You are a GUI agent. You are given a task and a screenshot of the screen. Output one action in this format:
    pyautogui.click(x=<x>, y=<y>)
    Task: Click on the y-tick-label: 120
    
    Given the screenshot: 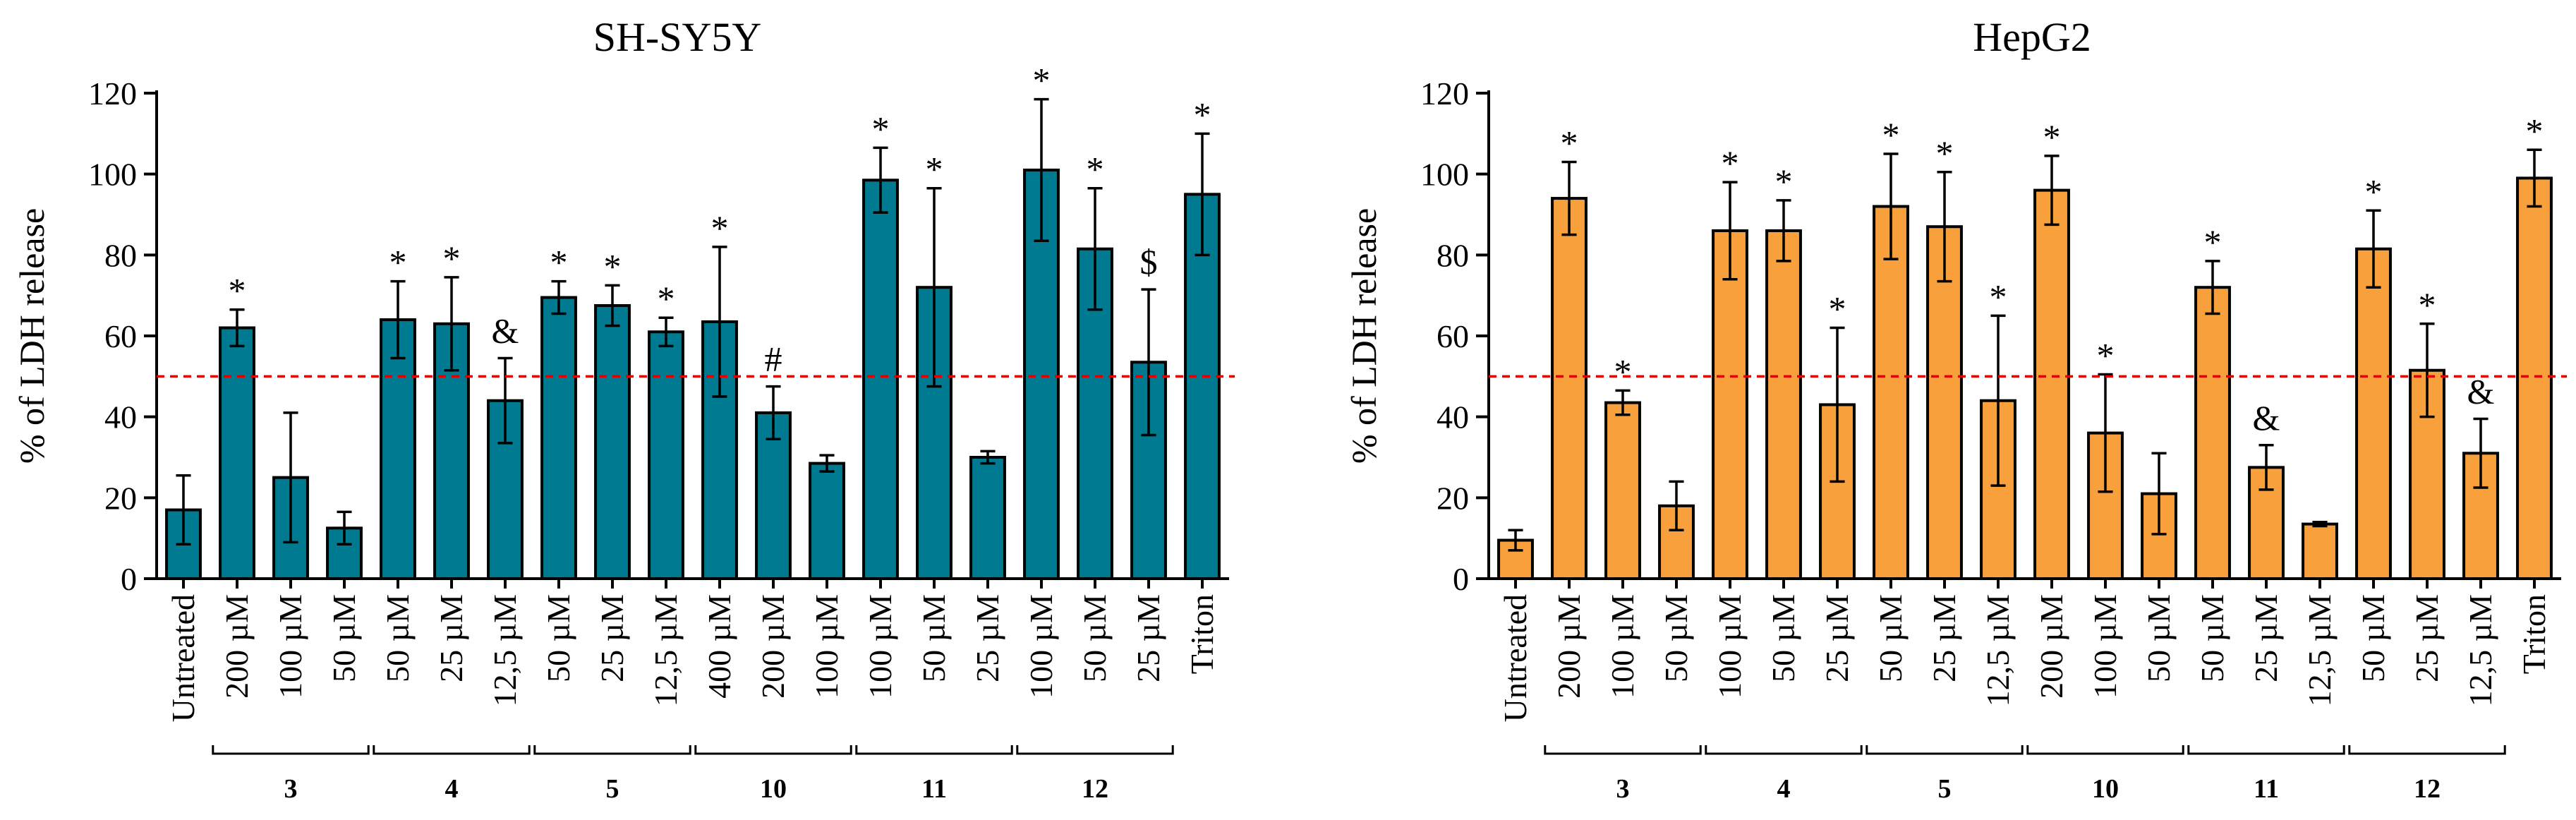 What is the action you would take?
    pyautogui.click(x=113, y=93)
    